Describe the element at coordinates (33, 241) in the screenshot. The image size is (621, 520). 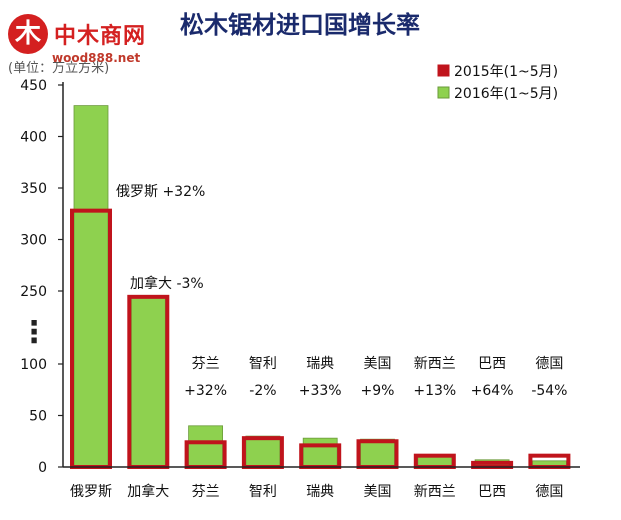
I see `y-tick-label: 300` at that location.